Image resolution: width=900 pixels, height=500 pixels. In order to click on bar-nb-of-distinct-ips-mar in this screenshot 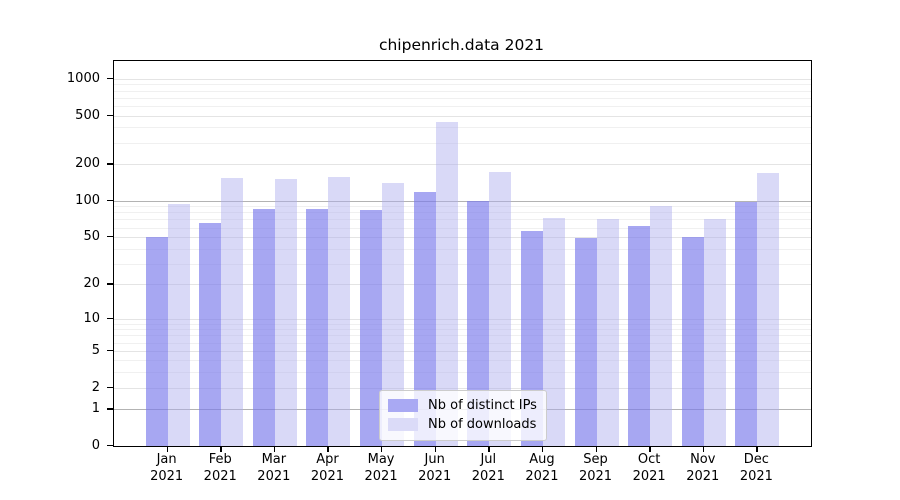, I will do `click(263, 327)`.